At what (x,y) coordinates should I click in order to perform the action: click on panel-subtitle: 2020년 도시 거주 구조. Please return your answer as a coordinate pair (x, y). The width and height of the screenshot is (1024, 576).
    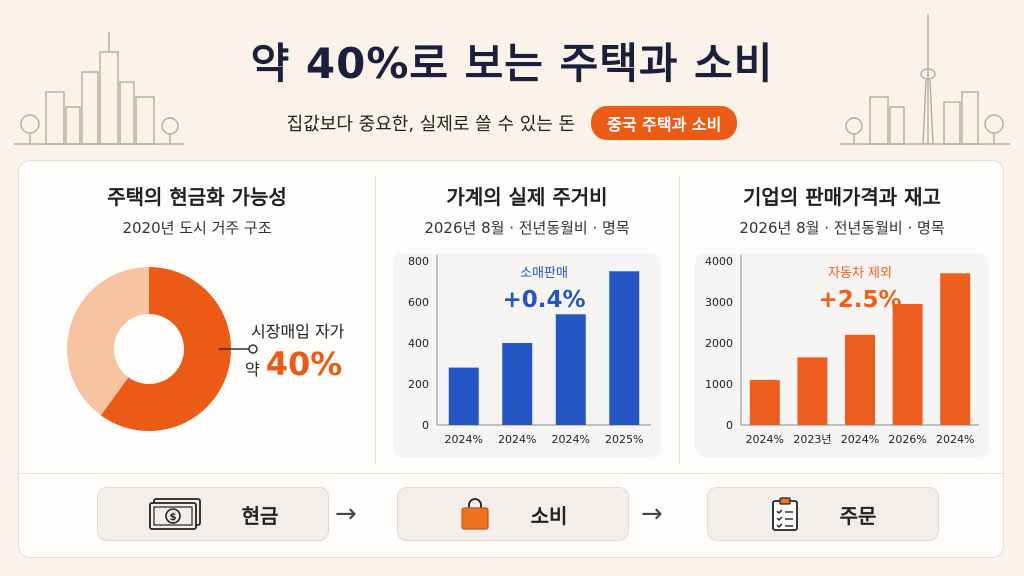
    Looking at the image, I should click on (197, 228).